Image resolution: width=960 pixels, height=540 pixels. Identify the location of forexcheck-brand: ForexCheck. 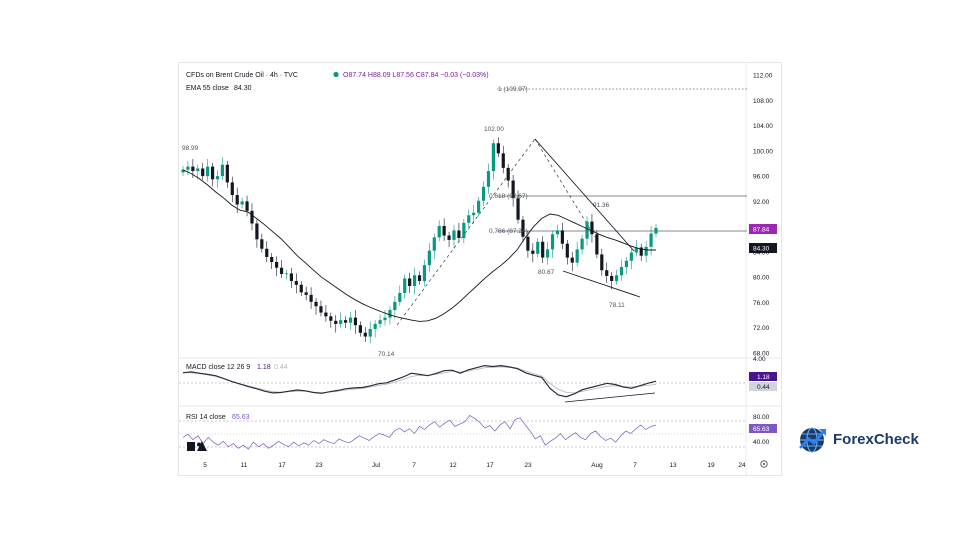
(862, 439).